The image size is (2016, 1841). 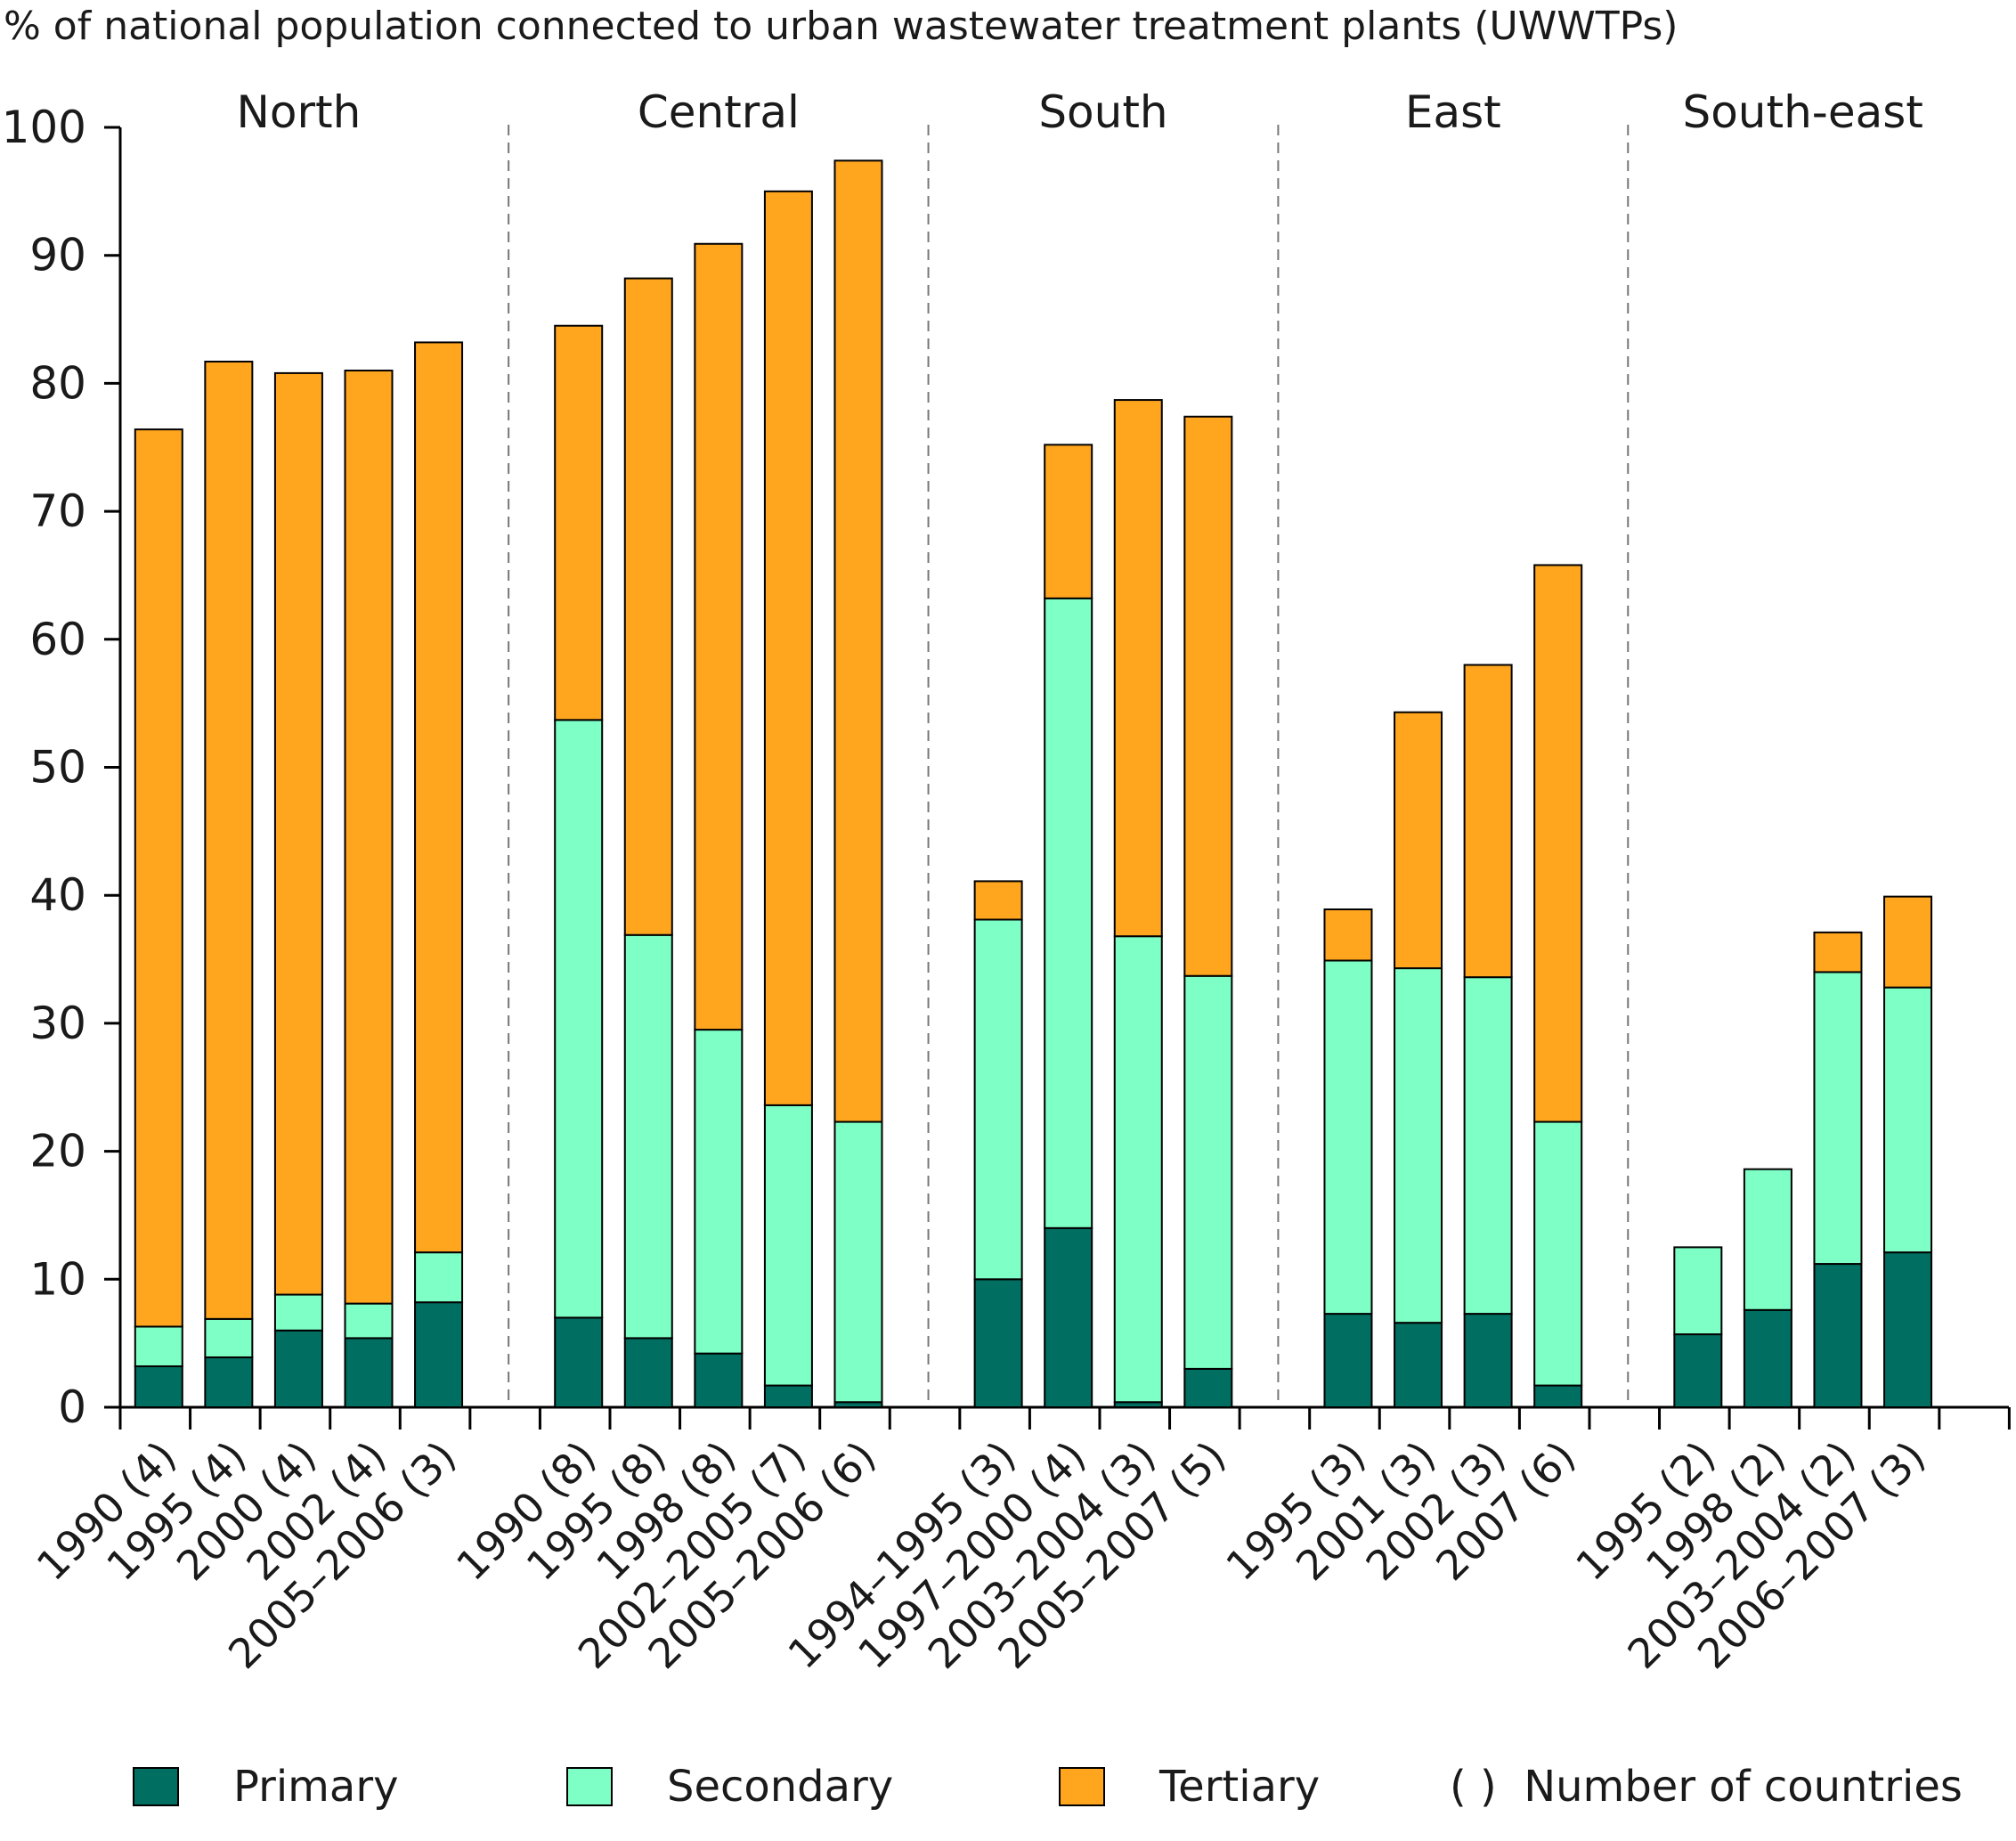 What do you see at coordinates (315, 1787) in the screenshot?
I see `legend-label: Primary` at bounding box center [315, 1787].